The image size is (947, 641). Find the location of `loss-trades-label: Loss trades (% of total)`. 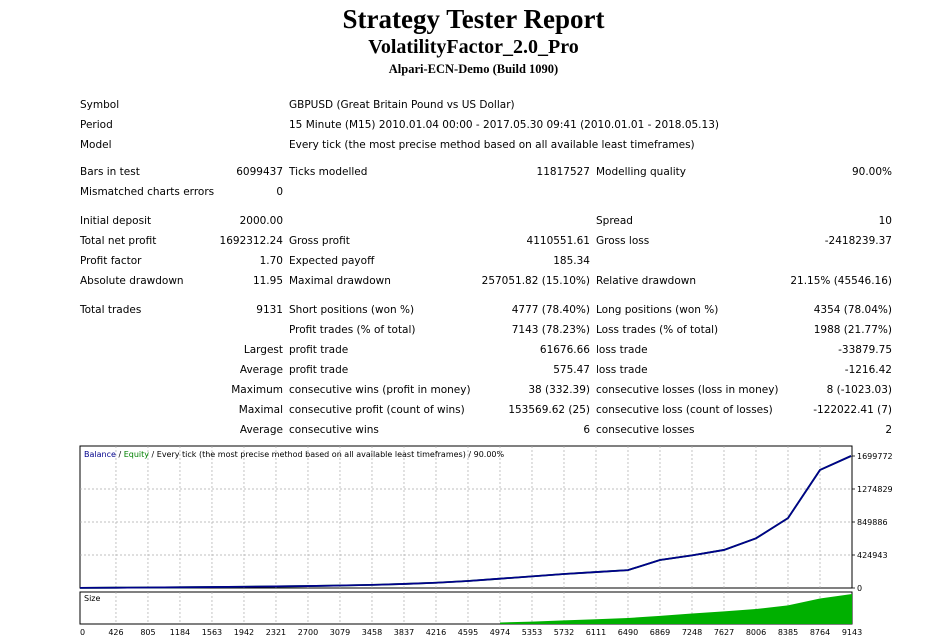

loss-trades-label: Loss trades (% of total) is located at coordinates (657, 330).